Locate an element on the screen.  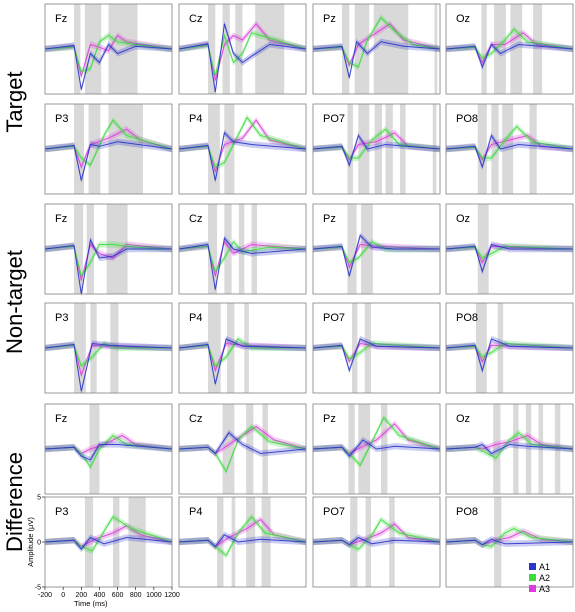
panel-target-po8: PO8 is located at coordinates (509, 149).